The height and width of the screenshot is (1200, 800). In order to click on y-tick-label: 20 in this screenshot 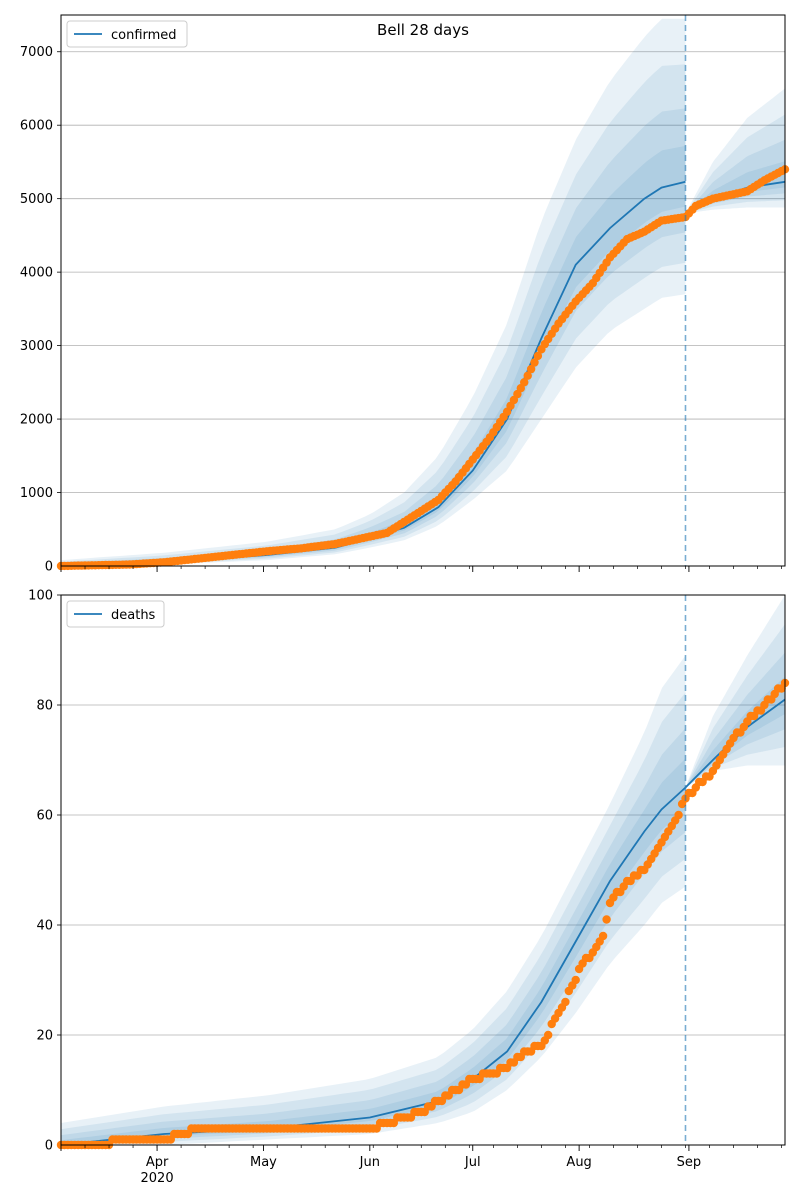, I will do `click(44, 1036)`.